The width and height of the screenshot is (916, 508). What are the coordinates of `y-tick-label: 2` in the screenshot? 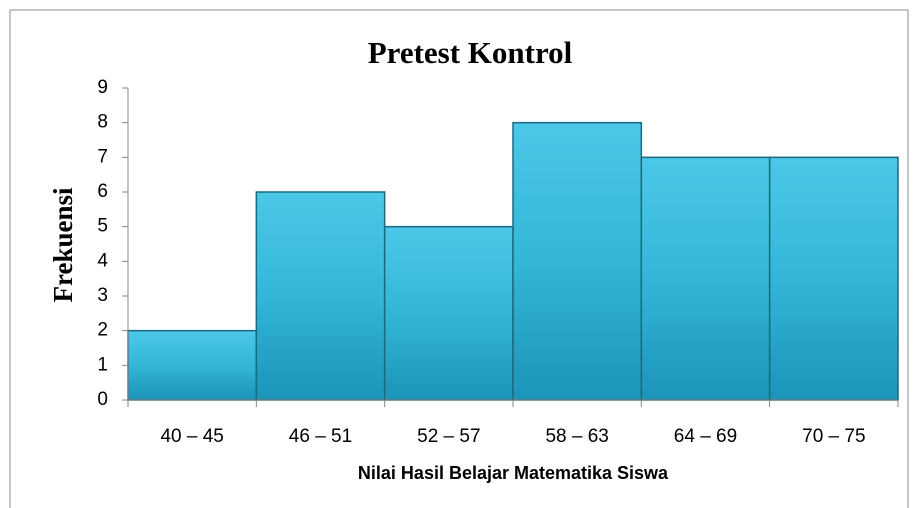 It's located at (102, 330).